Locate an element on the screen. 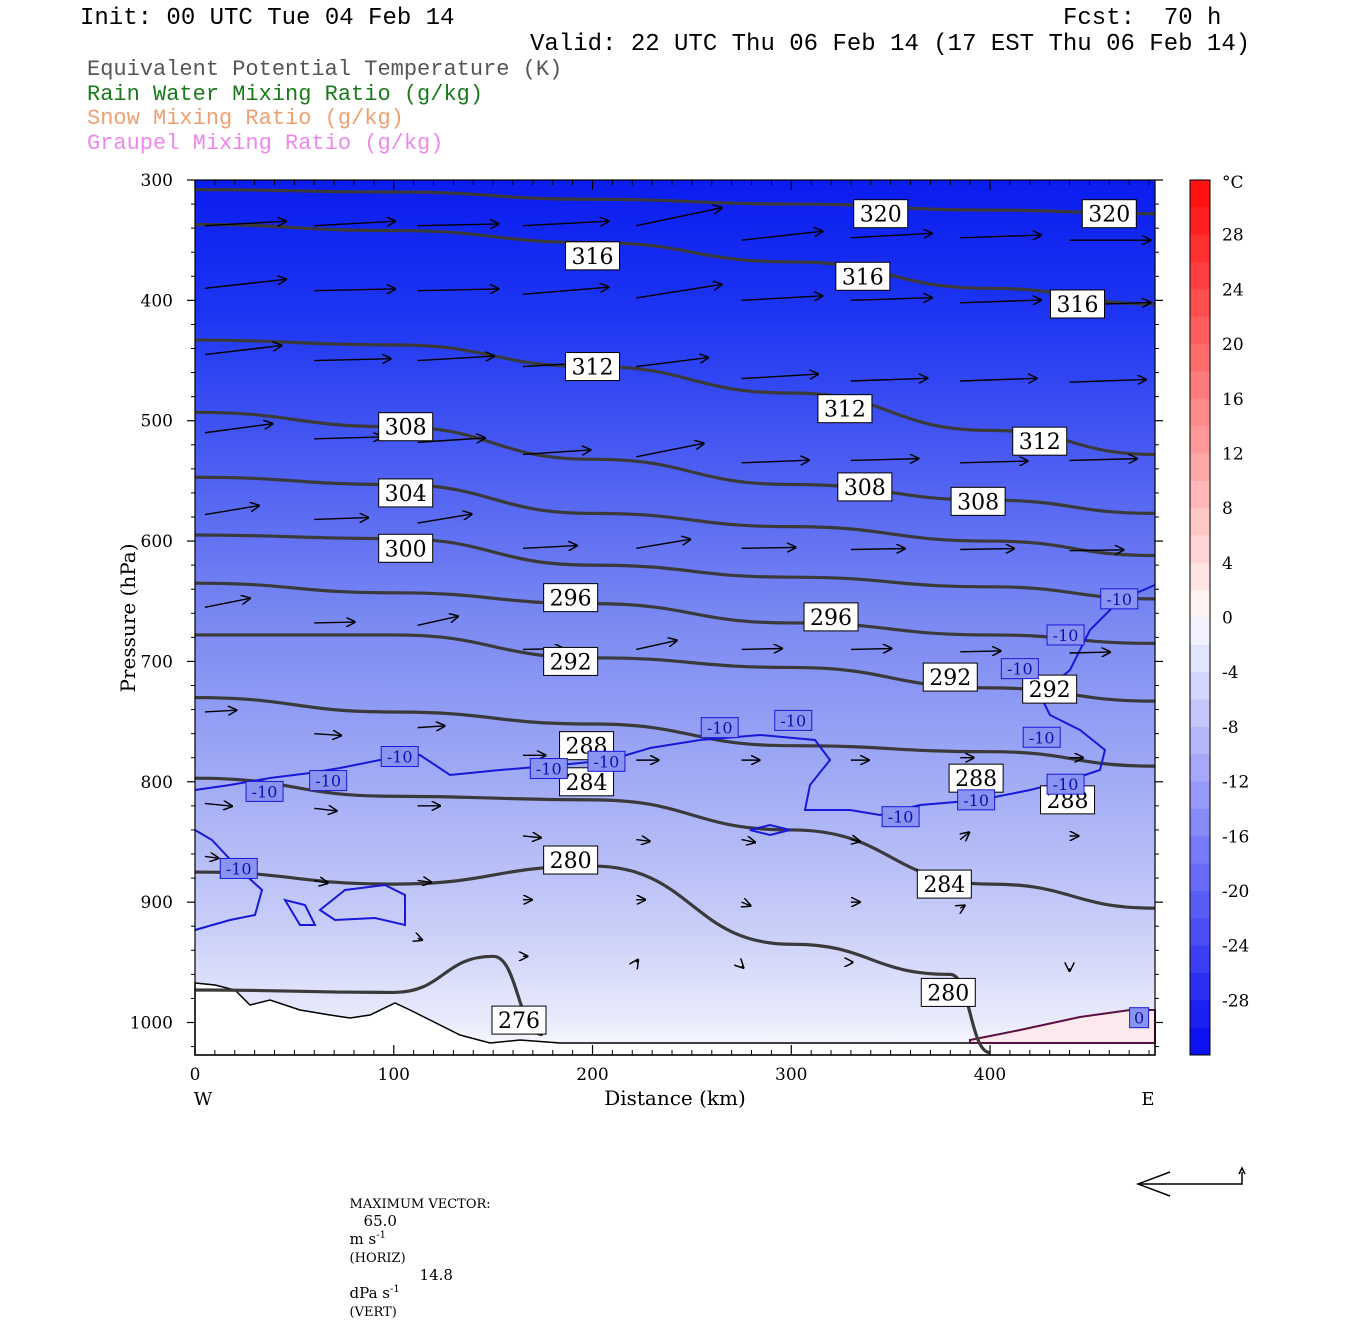 The image size is (1350, 1320). colorbar-tick-label: 28 is located at coordinates (1233, 236).